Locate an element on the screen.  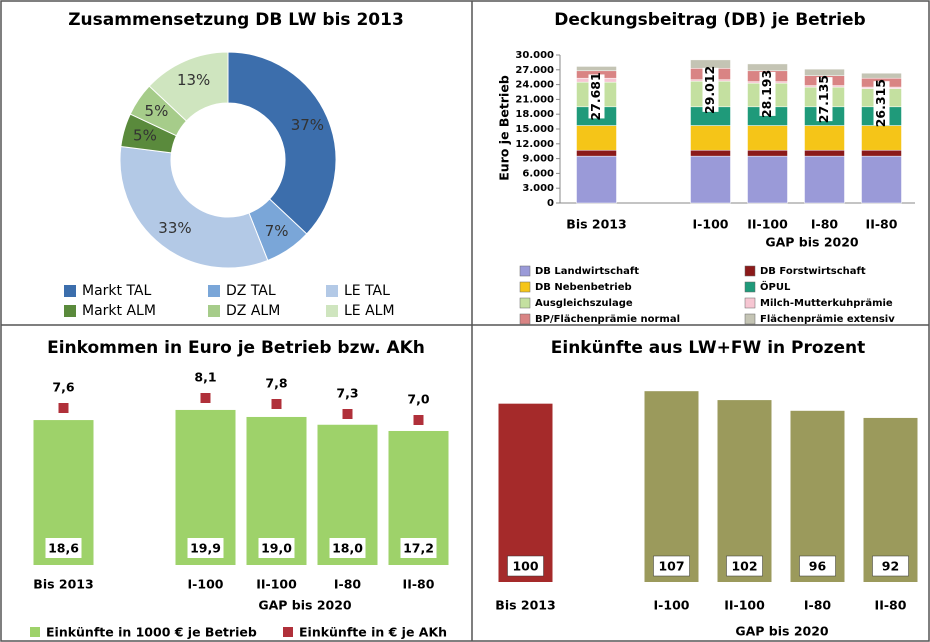
data-label: 19,9 is located at coordinates (205, 548).